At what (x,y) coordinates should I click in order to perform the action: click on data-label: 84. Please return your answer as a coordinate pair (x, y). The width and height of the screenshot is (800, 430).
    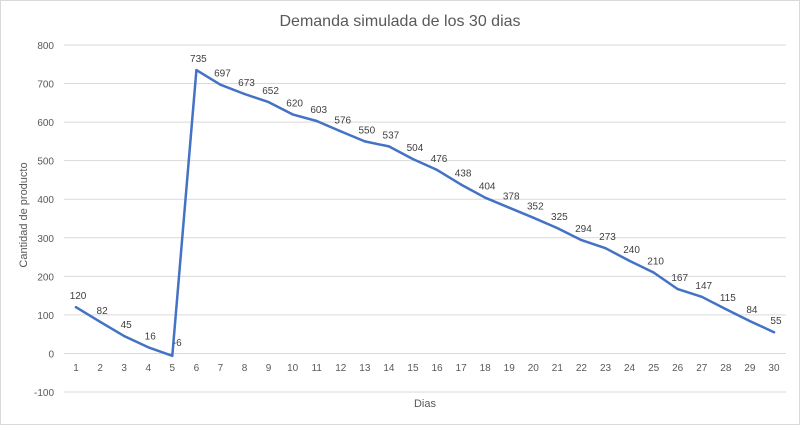
    Looking at the image, I should click on (752, 310).